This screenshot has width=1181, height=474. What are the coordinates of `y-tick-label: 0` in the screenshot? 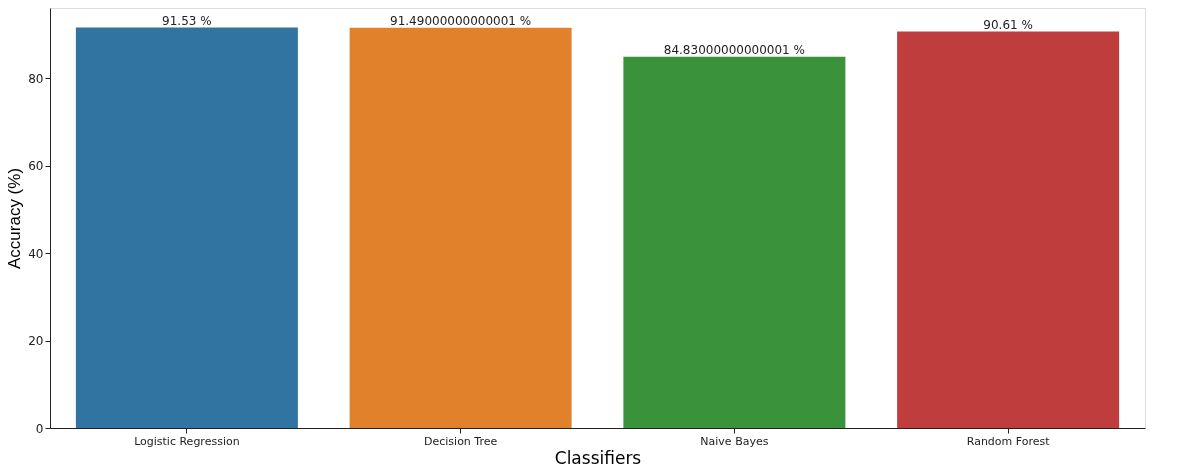 It's located at (39, 428).